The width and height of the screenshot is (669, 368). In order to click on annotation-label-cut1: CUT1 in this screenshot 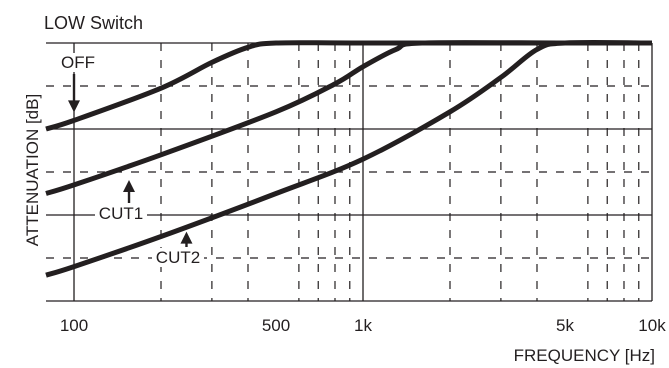, I will do `click(121, 213)`.